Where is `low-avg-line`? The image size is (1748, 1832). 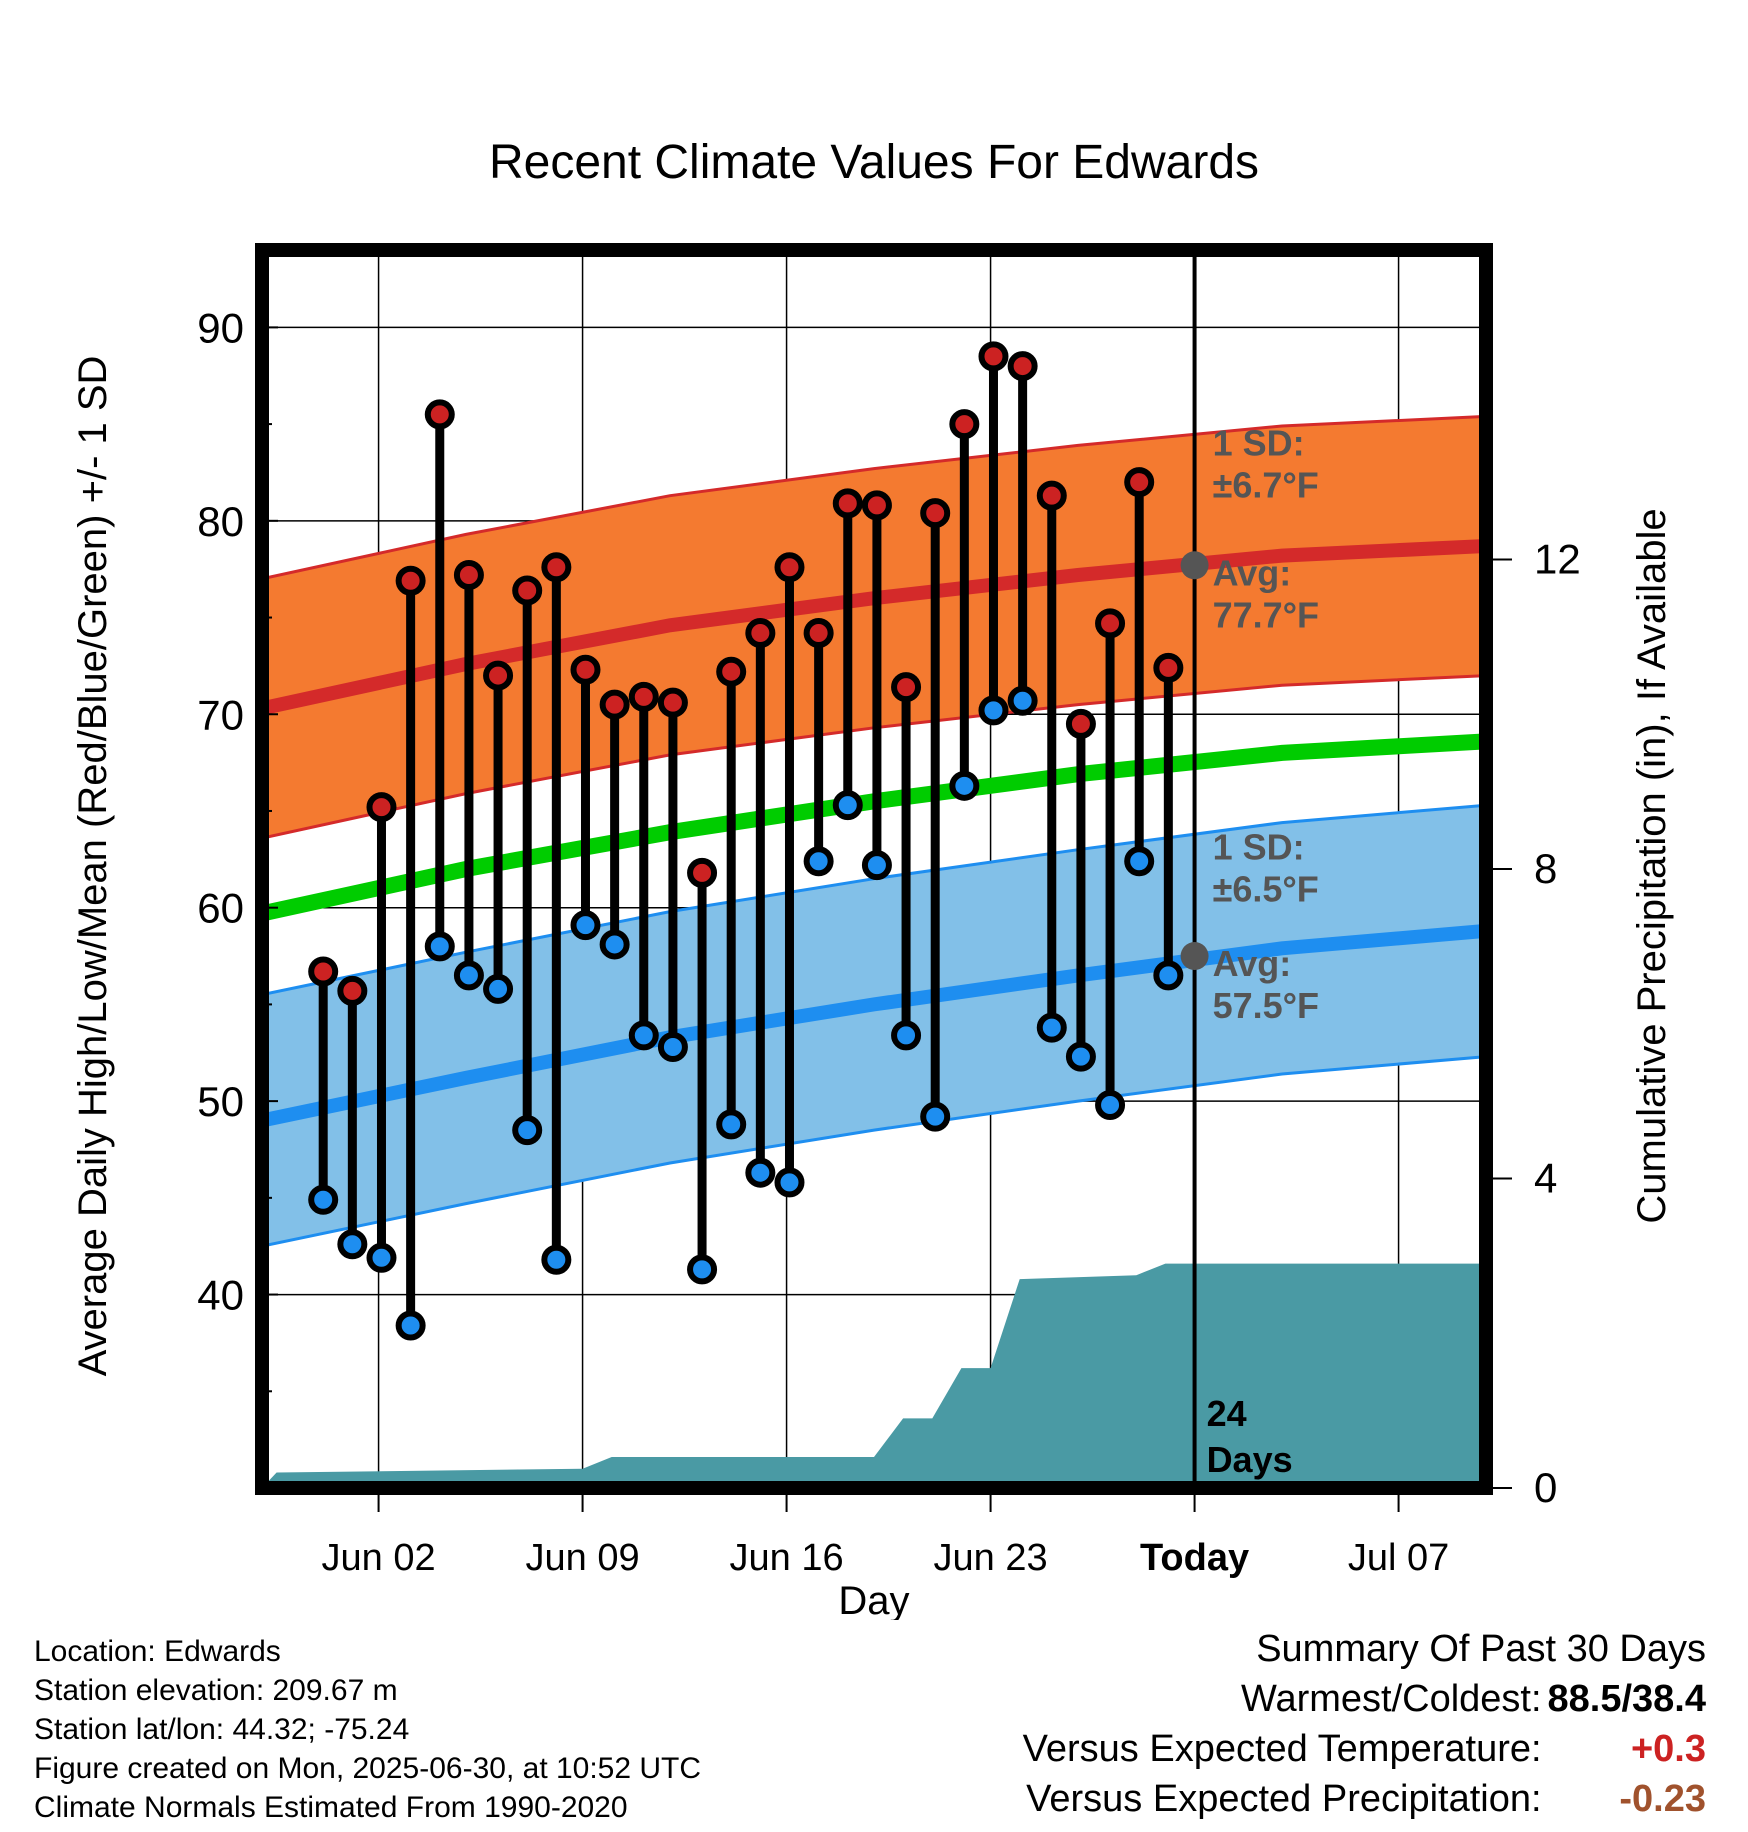 low-avg-line is located at coordinates (874, 1025).